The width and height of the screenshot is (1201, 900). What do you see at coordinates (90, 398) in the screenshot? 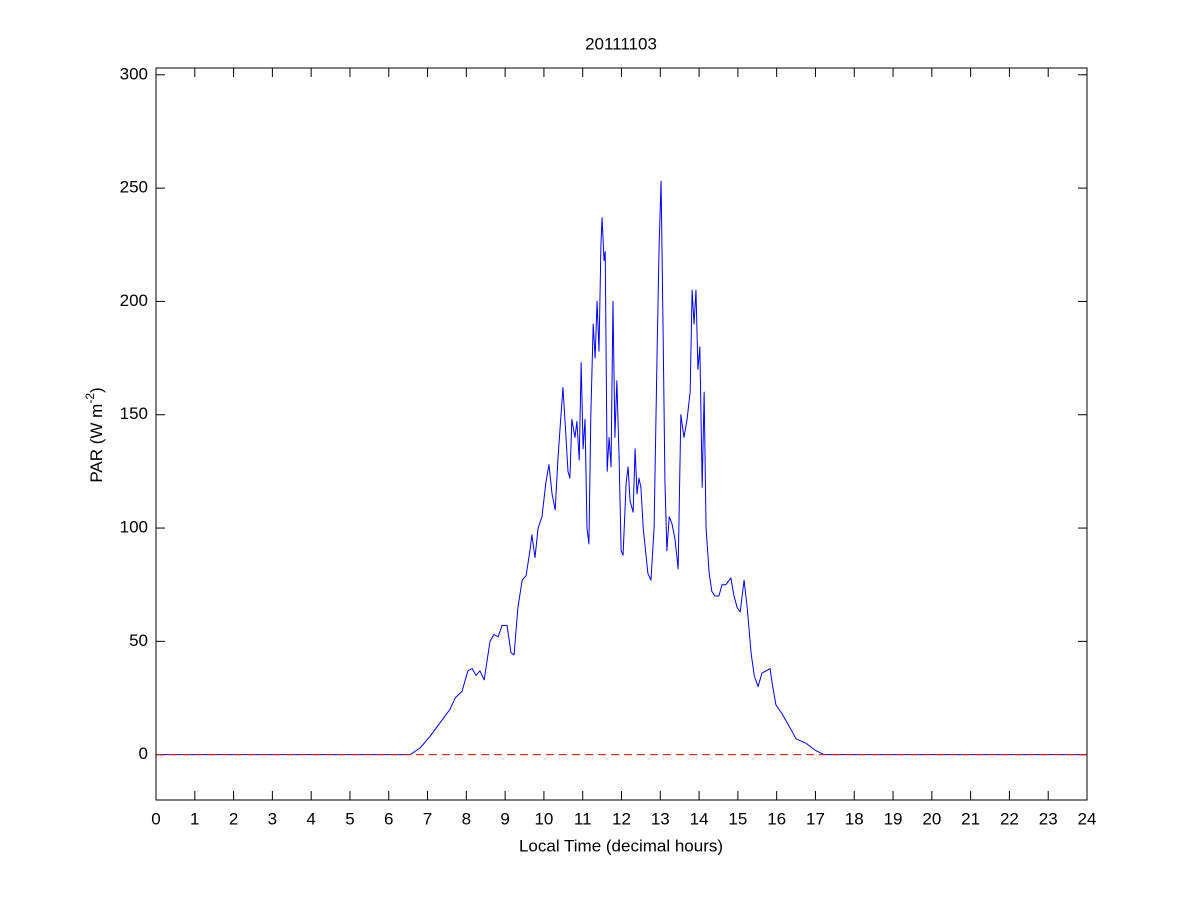
I see `y-axis-label-sup: -2` at bounding box center [90, 398].